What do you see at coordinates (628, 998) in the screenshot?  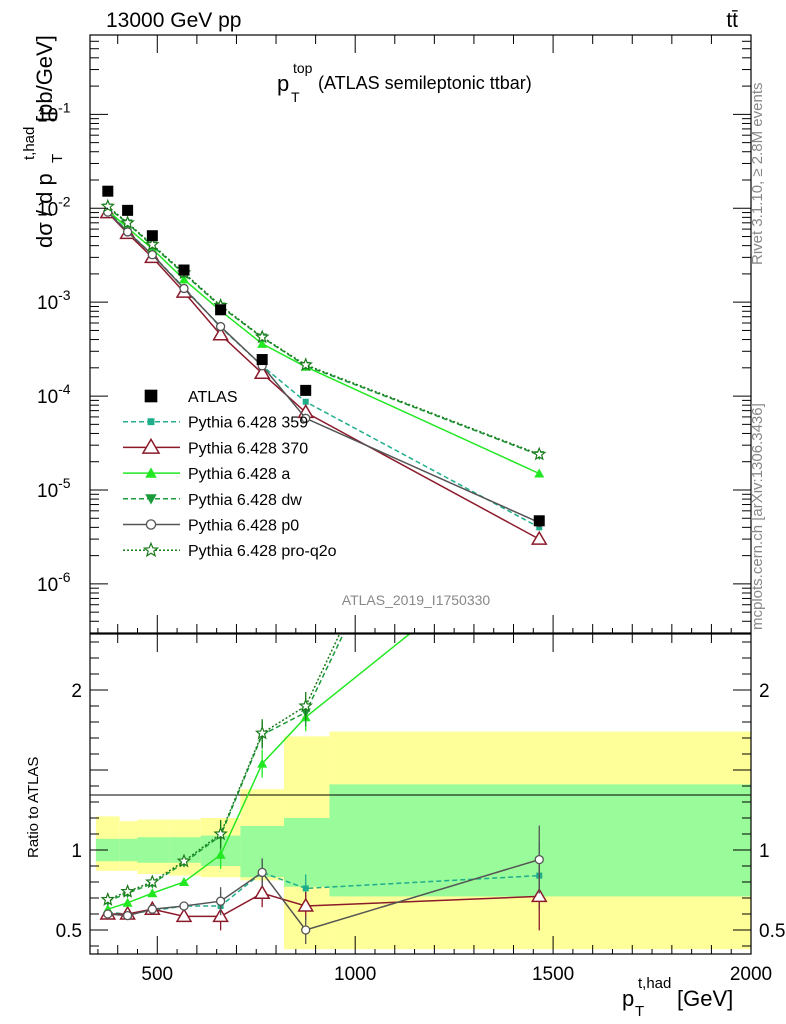 I see `xlabel-main: p` at bounding box center [628, 998].